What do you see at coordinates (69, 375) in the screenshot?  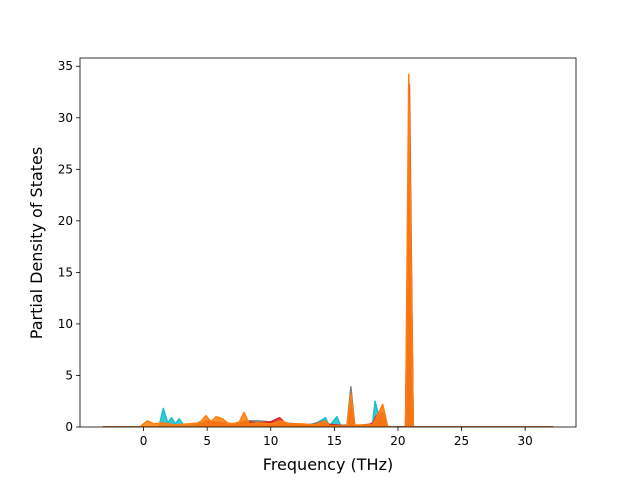 I see `y-tick-label: 5` at bounding box center [69, 375].